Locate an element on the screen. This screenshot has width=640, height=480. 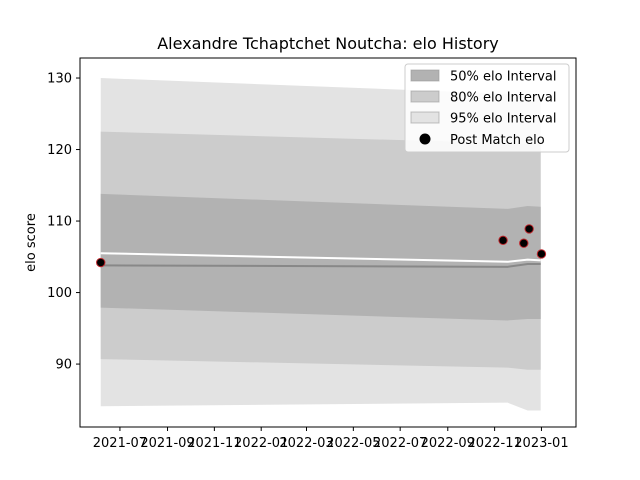
y-tick-label: 130 is located at coordinates (59, 79).